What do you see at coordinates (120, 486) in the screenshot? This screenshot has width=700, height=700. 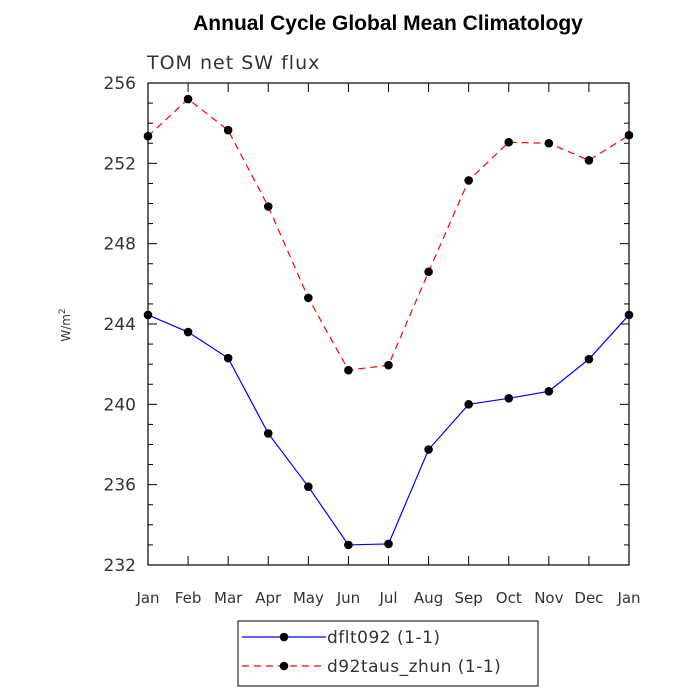 I see `y-tick-label: 236` at bounding box center [120, 486].